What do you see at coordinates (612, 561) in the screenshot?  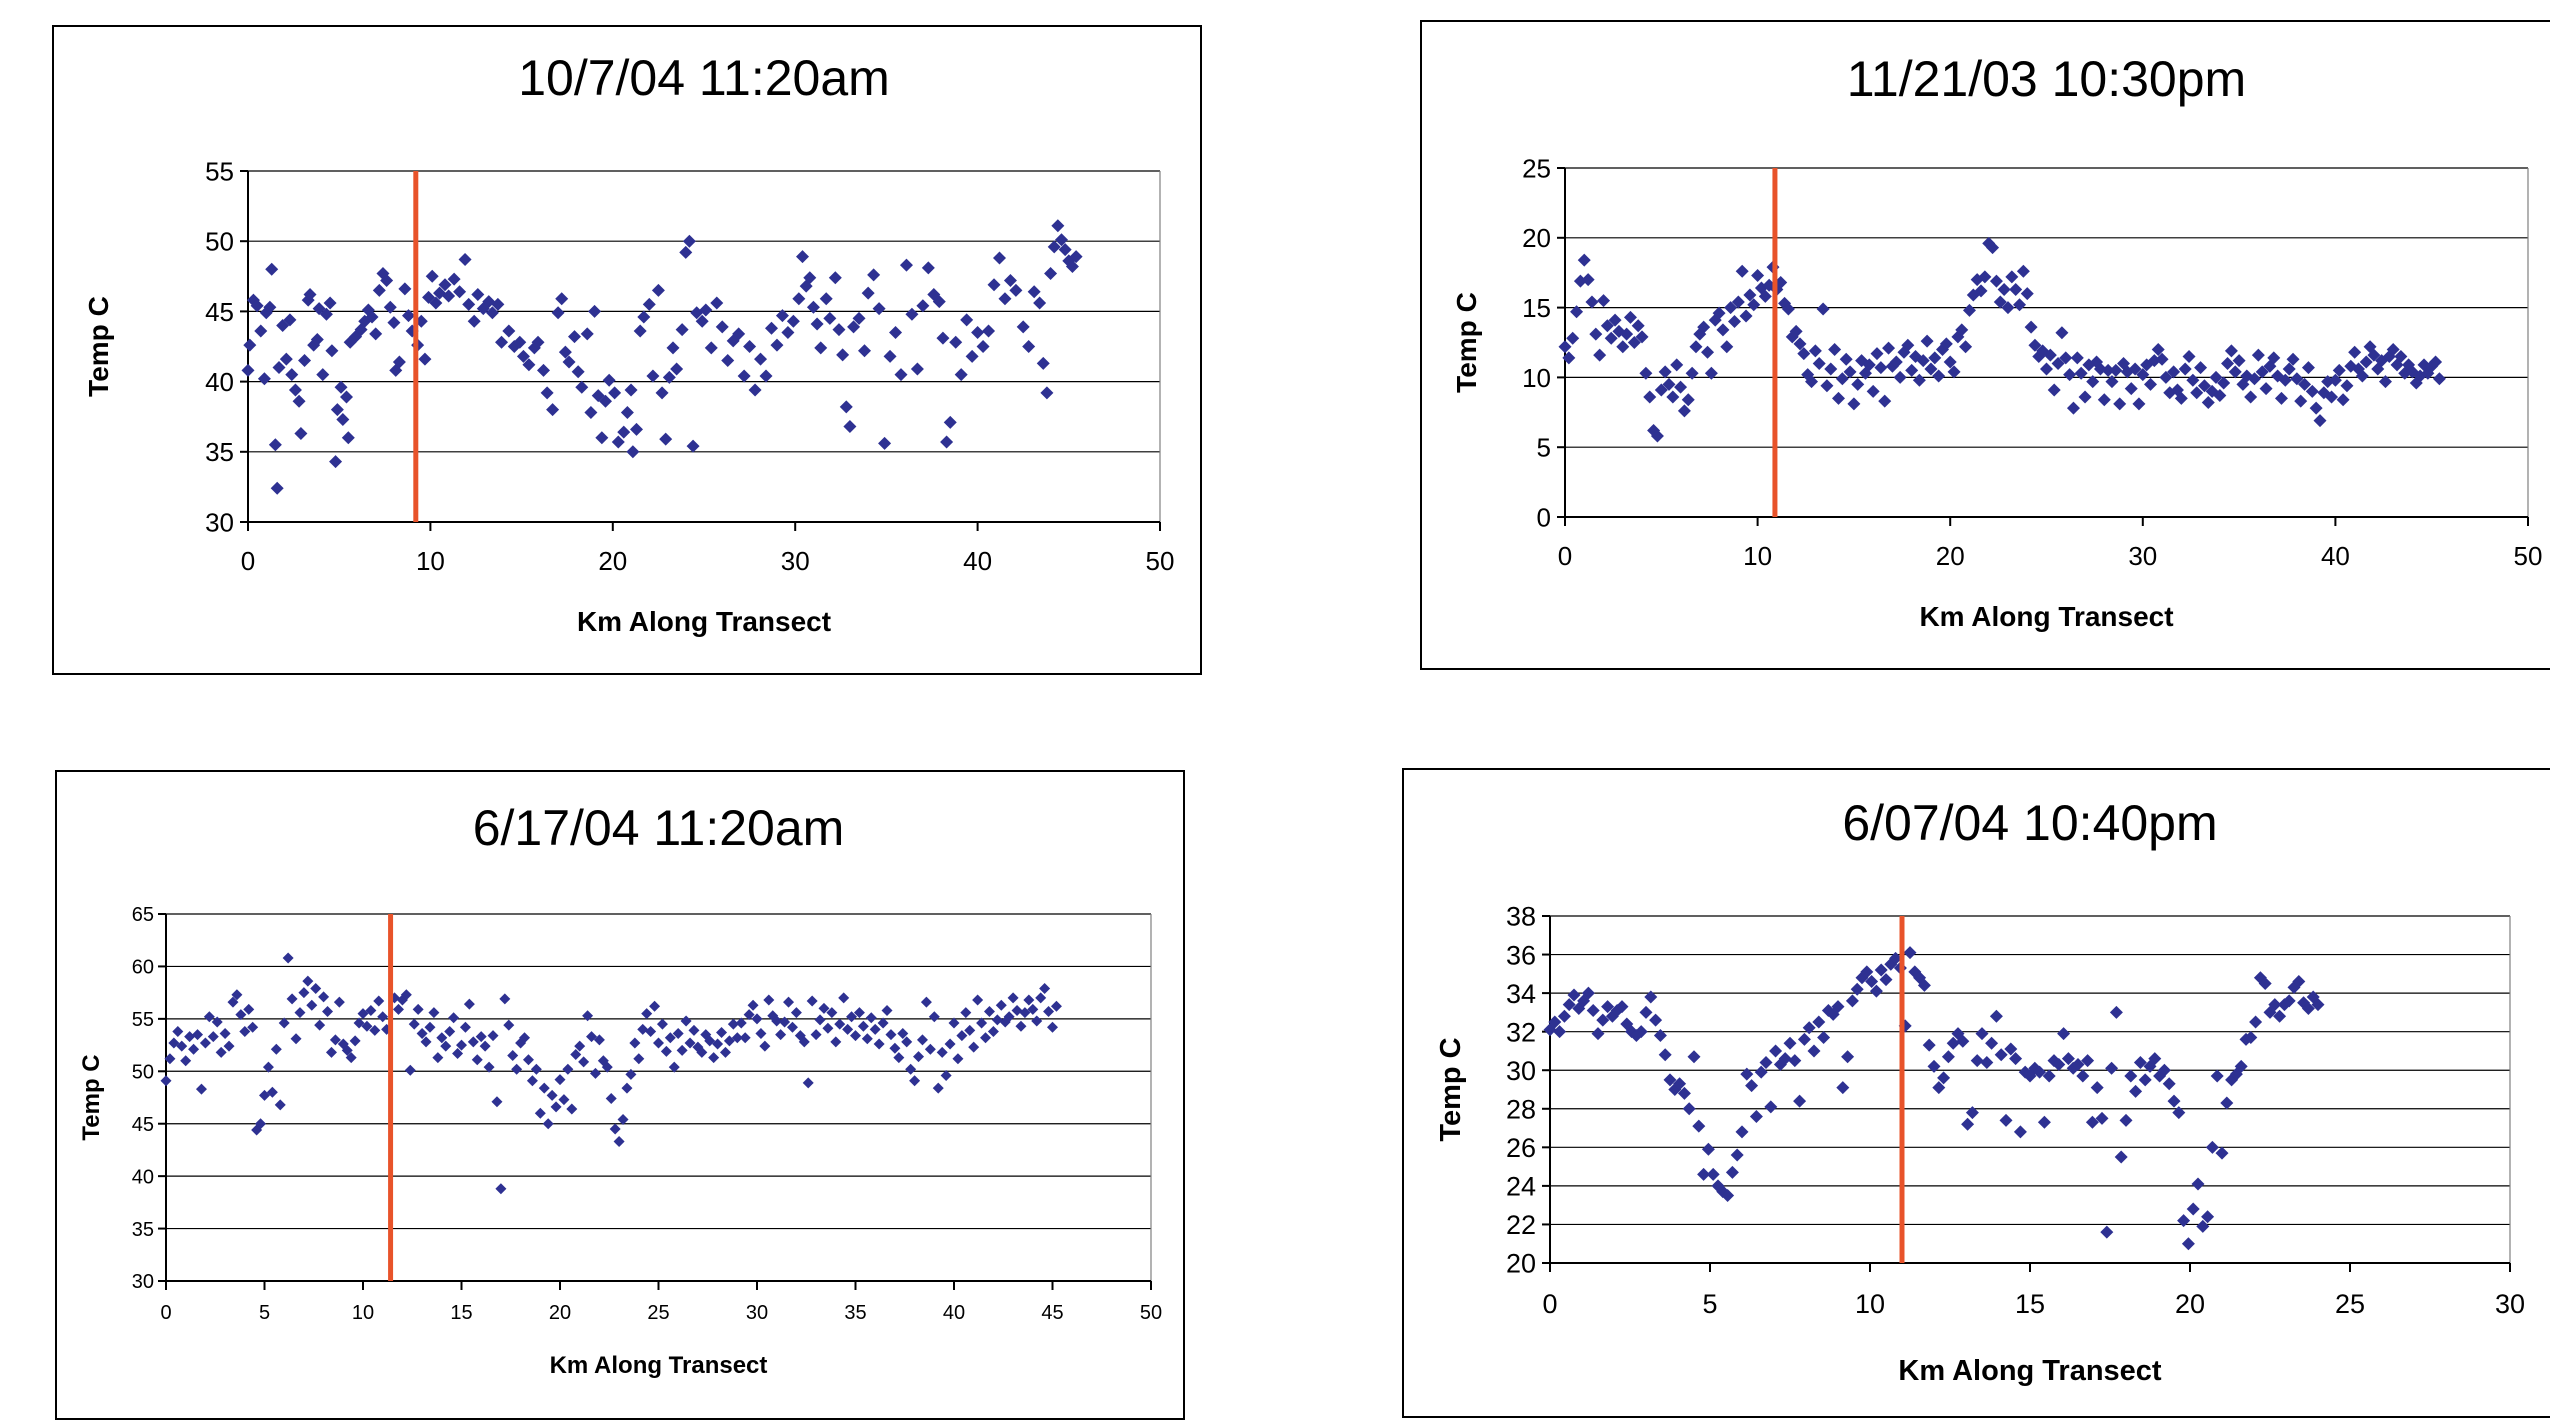 I see `x-tick-label: 20` at bounding box center [612, 561].